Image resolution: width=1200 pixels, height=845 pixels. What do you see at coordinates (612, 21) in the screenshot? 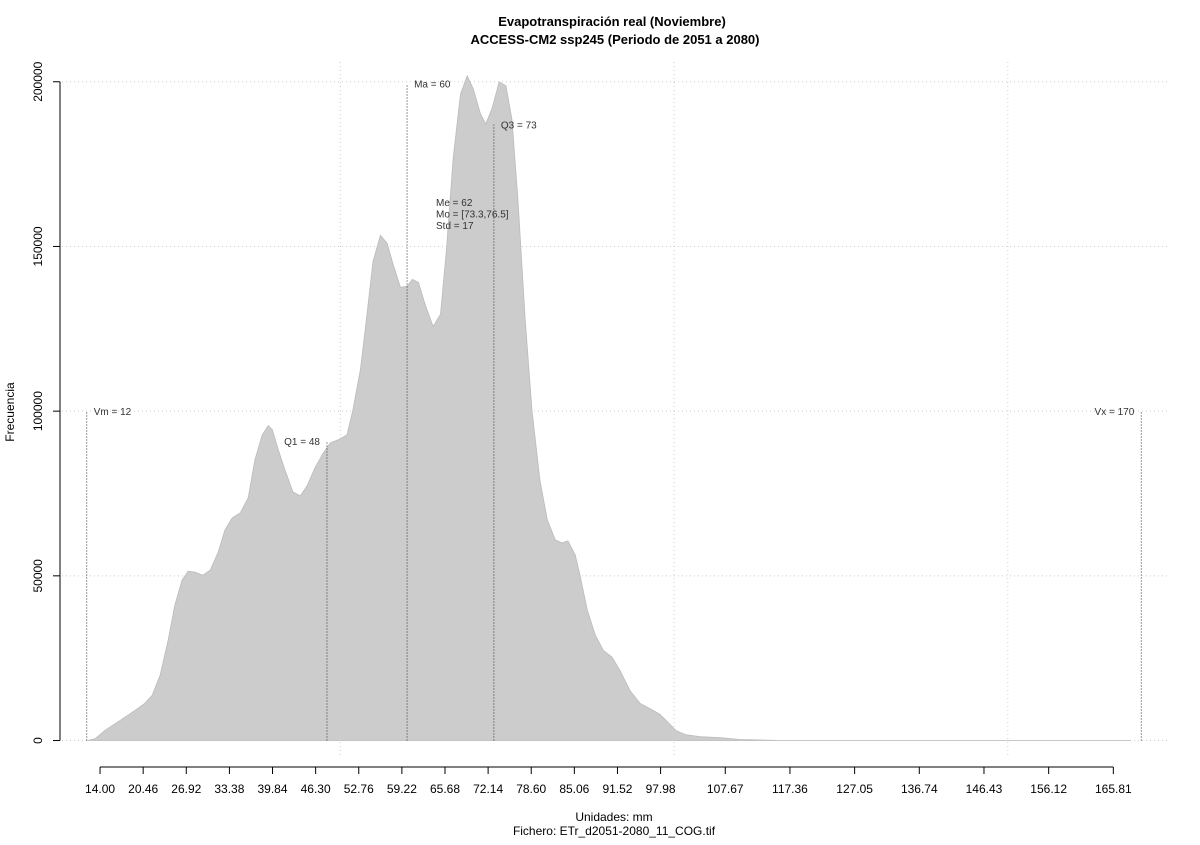
I see `chart-title: Evapotranspiración real (Noviembre)` at bounding box center [612, 21].